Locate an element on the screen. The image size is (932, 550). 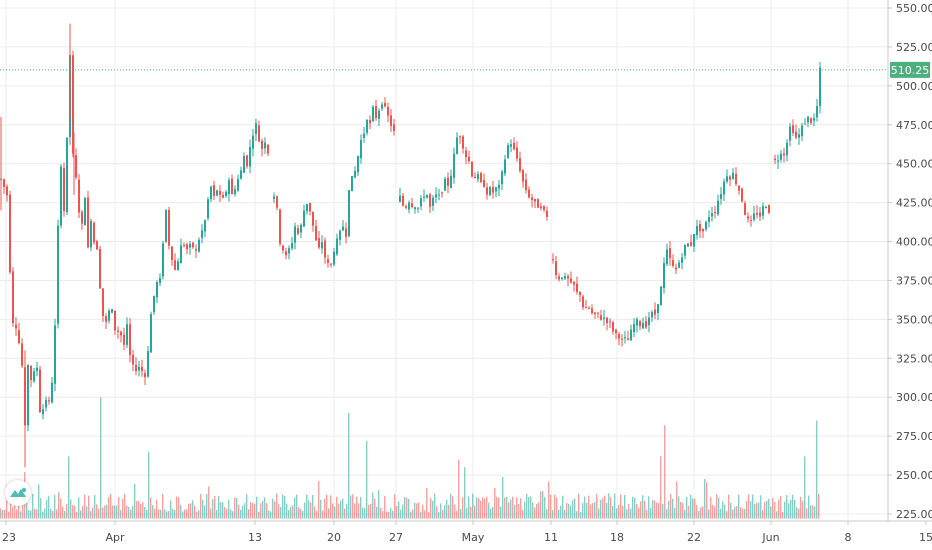
y-tick-label: 550.00 is located at coordinates (914, 8).